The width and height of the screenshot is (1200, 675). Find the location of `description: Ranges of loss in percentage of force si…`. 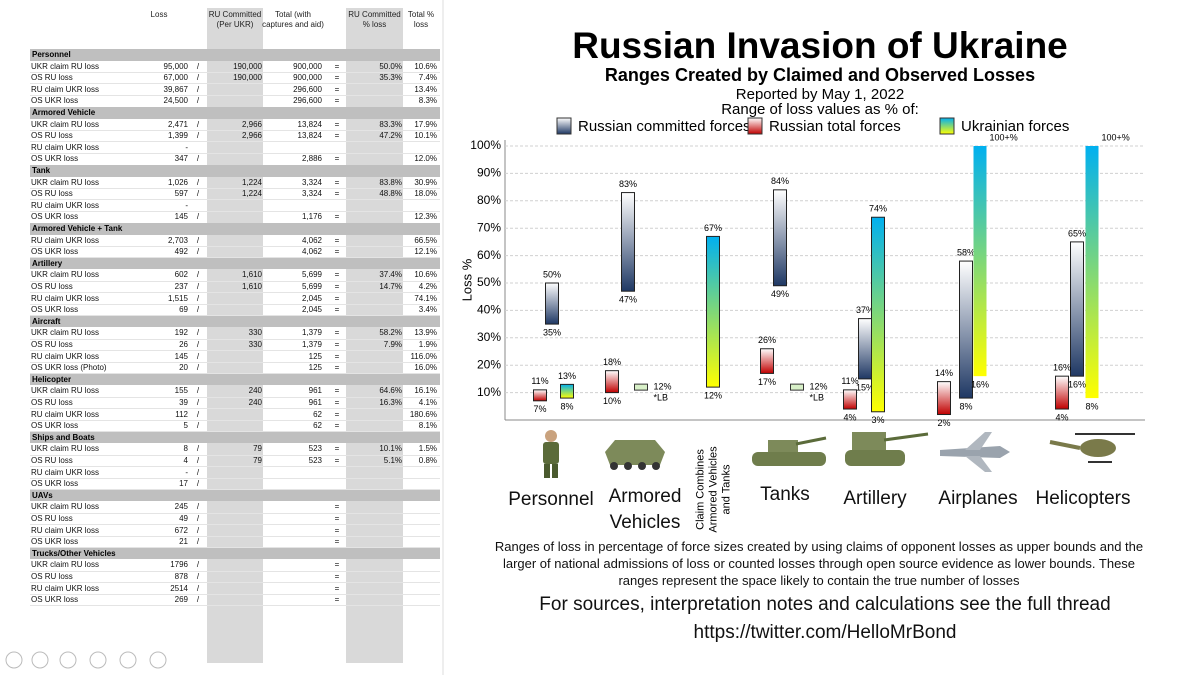

description: Ranges of loss in percentage of force si… is located at coordinates (819, 563).